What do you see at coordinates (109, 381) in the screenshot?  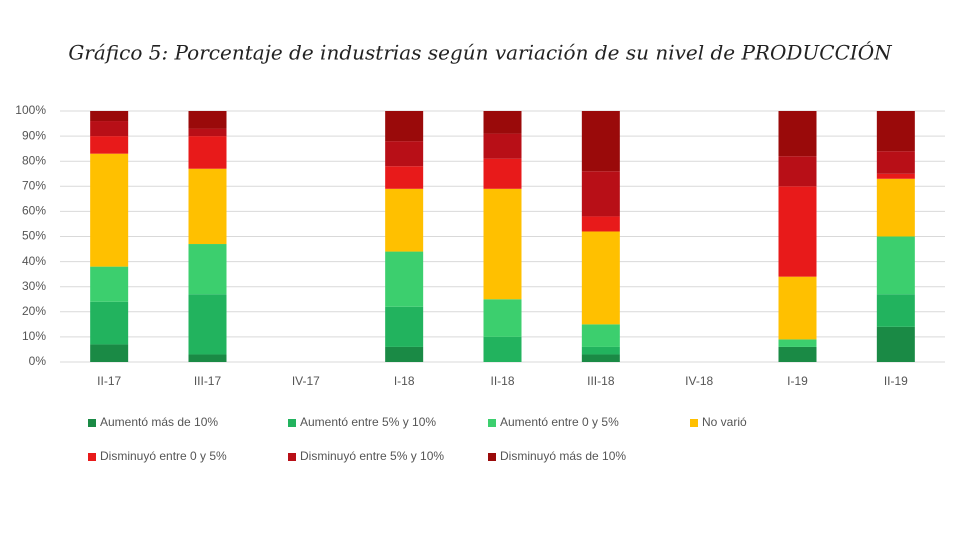 I see `x-tick-label: II-17` at bounding box center [109, 381].